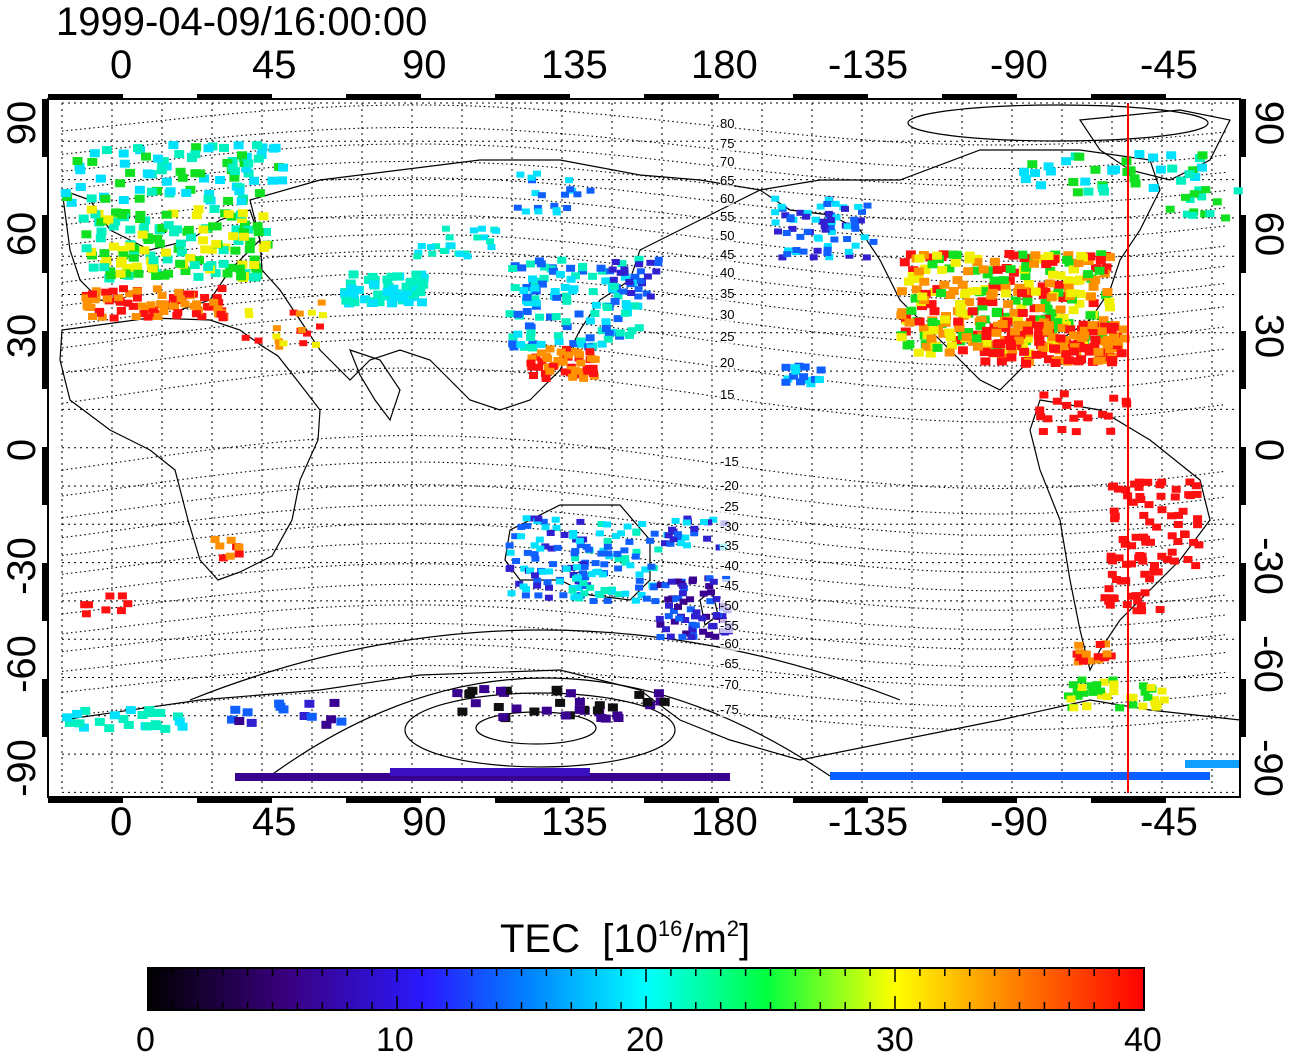 The height and width of the screenshot is (1062, 1292). Describe the element at coordinates (625, 938) in the screenshot. I see `colorbar-title: TEC [1016/m2]` at that location.